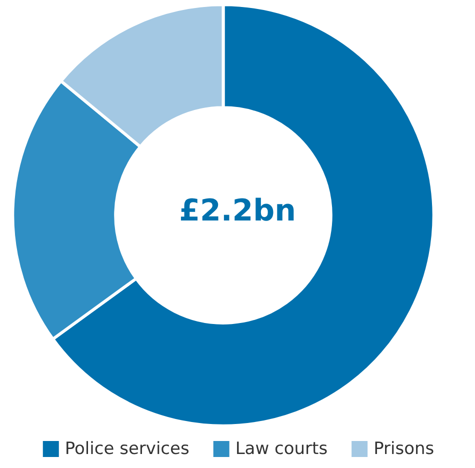 Image resolution: width=475 pixels, height=468 pixels. What do you see at coordinates (281, 449) in the screenshot?
I see `legend-label: Law courts` at bounding box center [281, 449].